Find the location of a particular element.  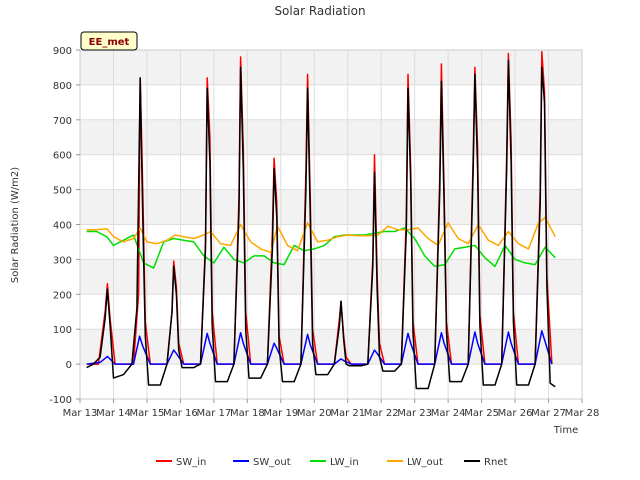

x-tick-label: Mar 17 is located at coordinates (213, 413).